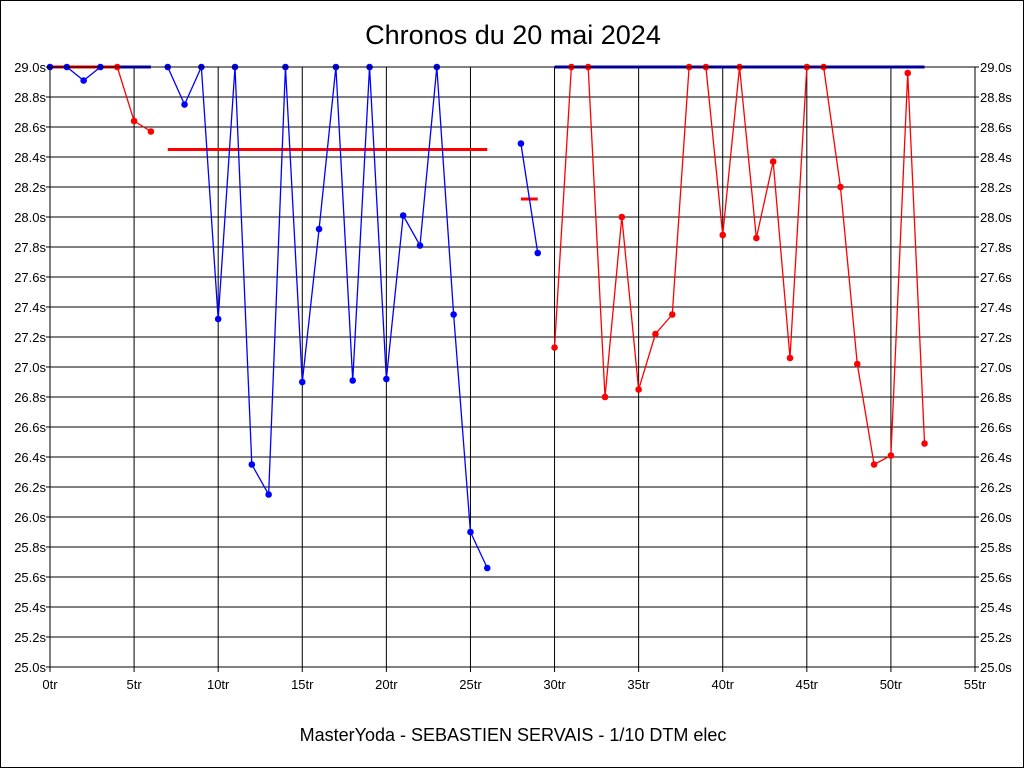 The width and height of the screenshot is (1024, 768). I want to click on x-tick-label: 35tr, so click(638, 684).